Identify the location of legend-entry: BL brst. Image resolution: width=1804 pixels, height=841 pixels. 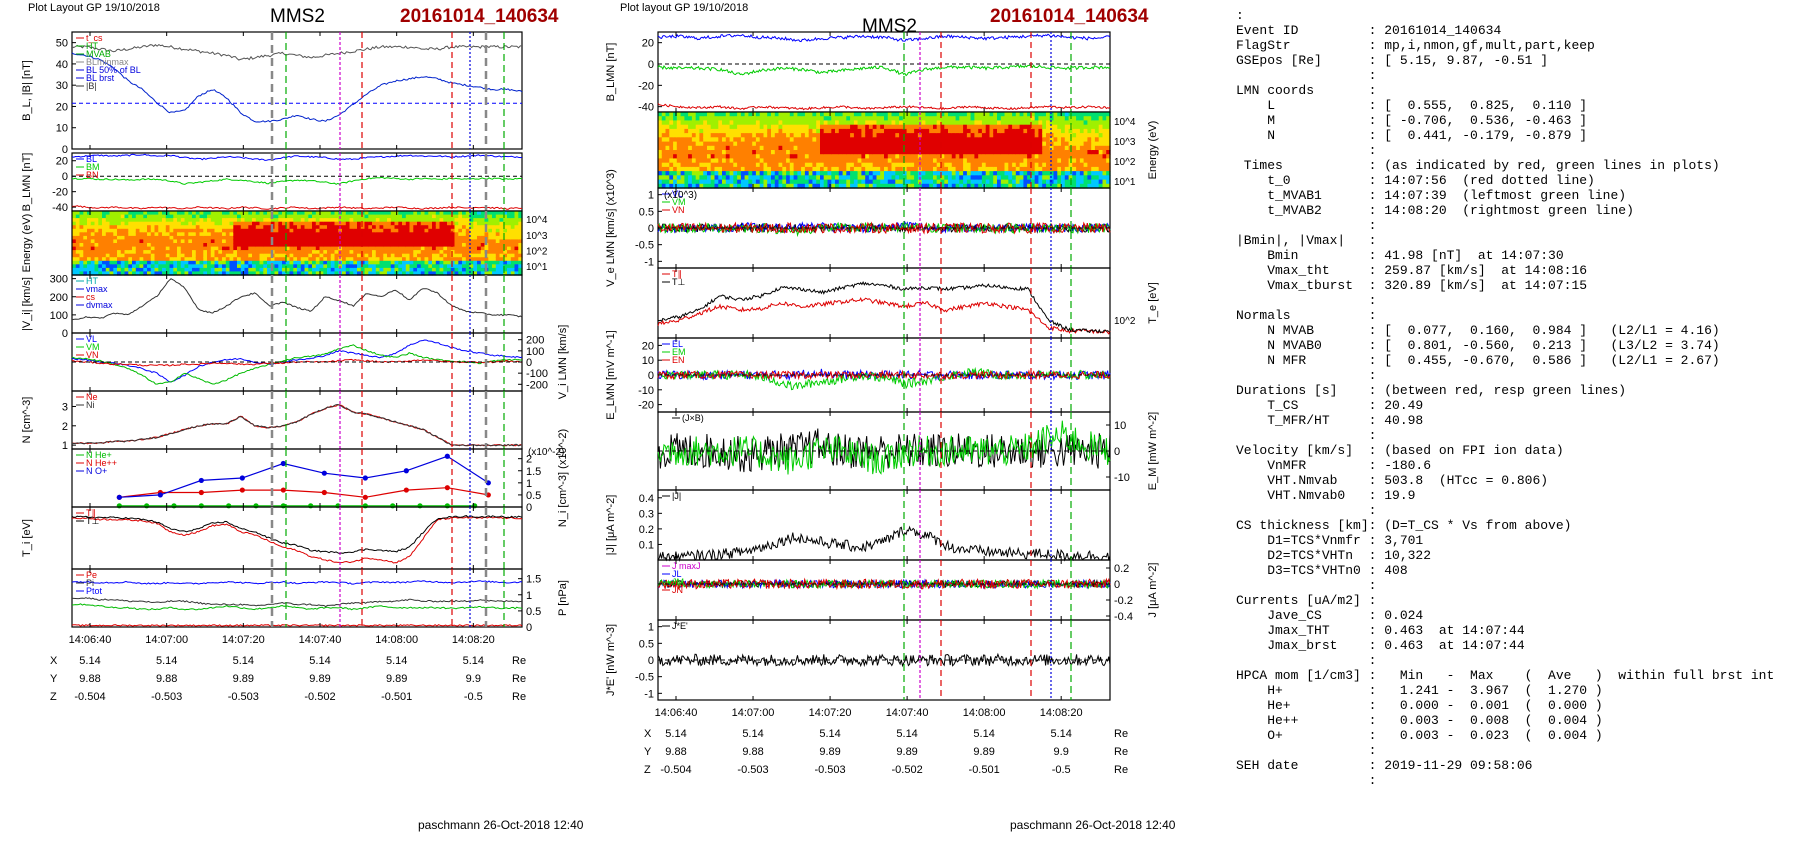
(100, 78).